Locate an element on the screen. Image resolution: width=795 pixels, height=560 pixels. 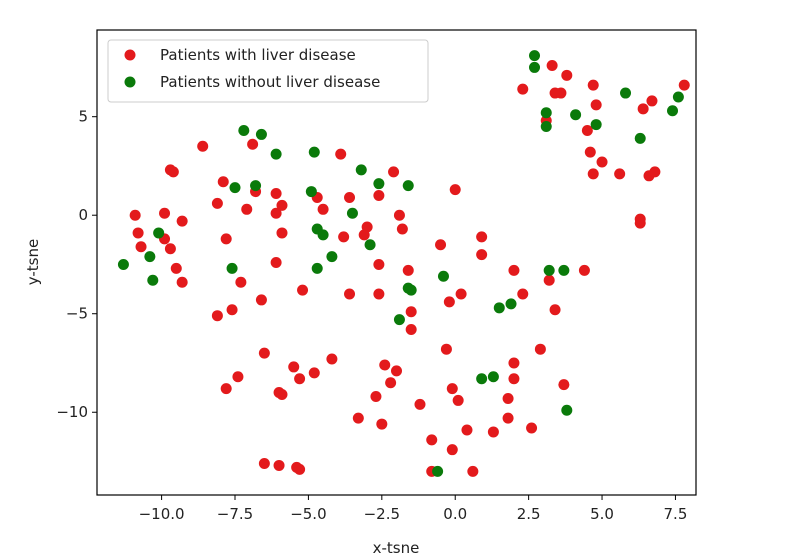
y-tick-label: 5 is located at coordinates (83, 117).